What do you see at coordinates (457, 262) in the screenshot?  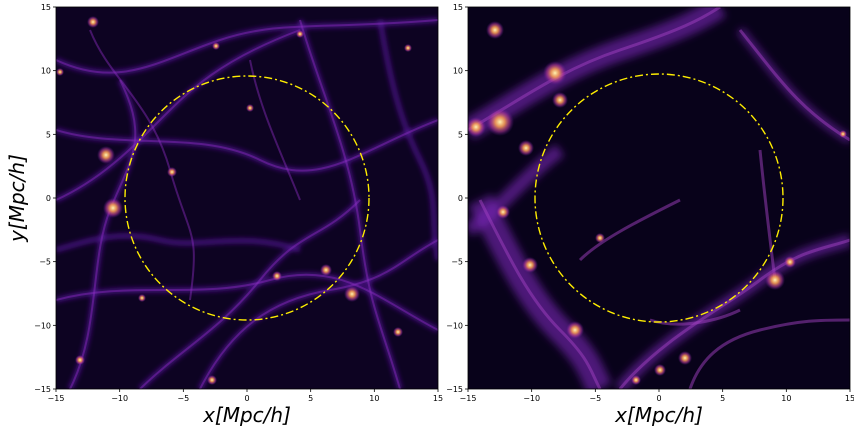 I see `panel-right-ytick-label: −5` at bounding box center [457, 262].